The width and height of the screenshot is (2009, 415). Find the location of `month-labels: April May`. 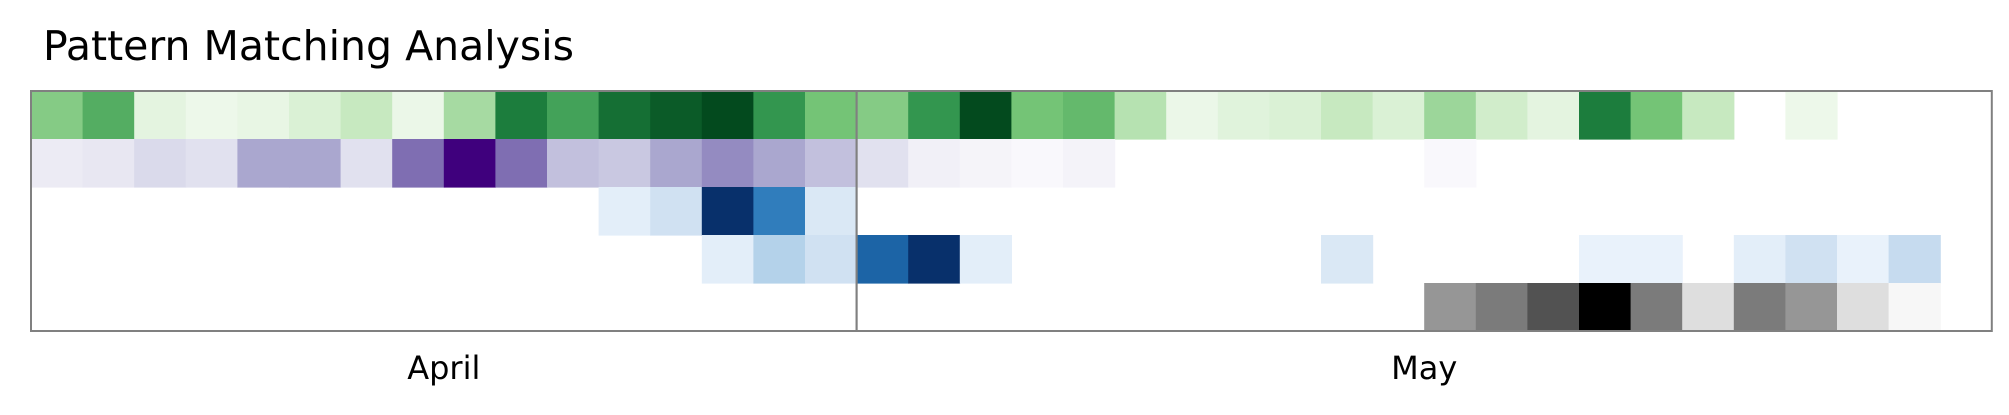

month-labels: April May is located at coordinates (932, 368).